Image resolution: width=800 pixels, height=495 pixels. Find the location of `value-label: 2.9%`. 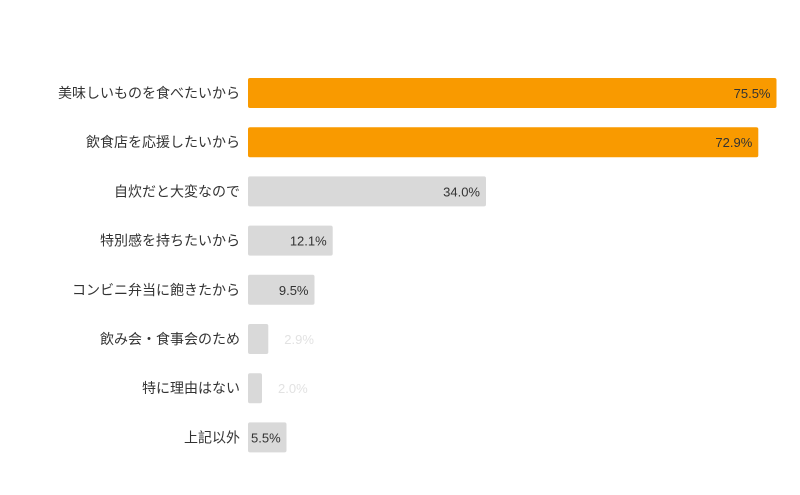

value-label: 2.9% is located at coordinates (299, 339).